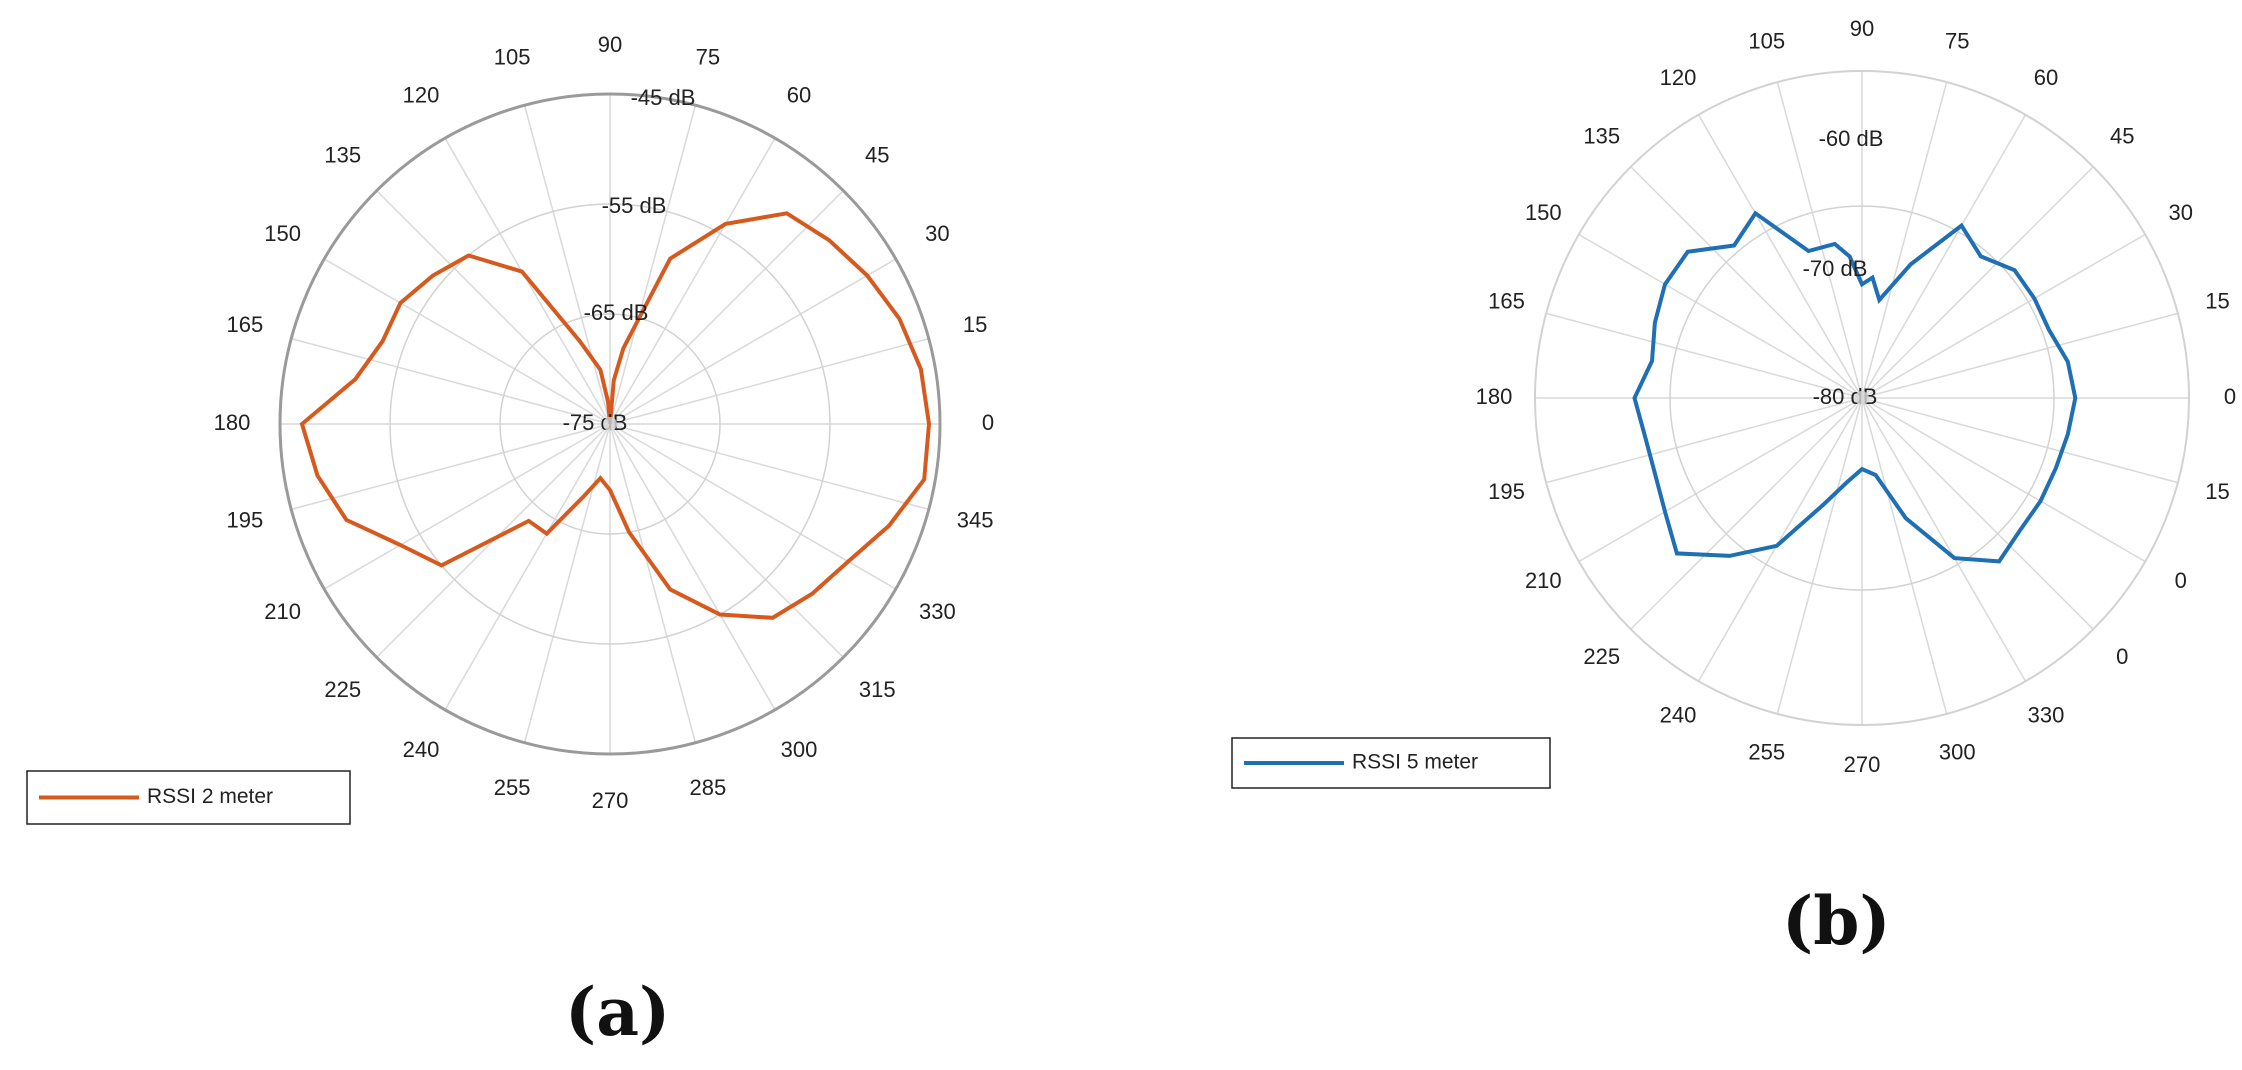  I want to click on legend-label: RSSI 5 meter, so click(1415, 762).